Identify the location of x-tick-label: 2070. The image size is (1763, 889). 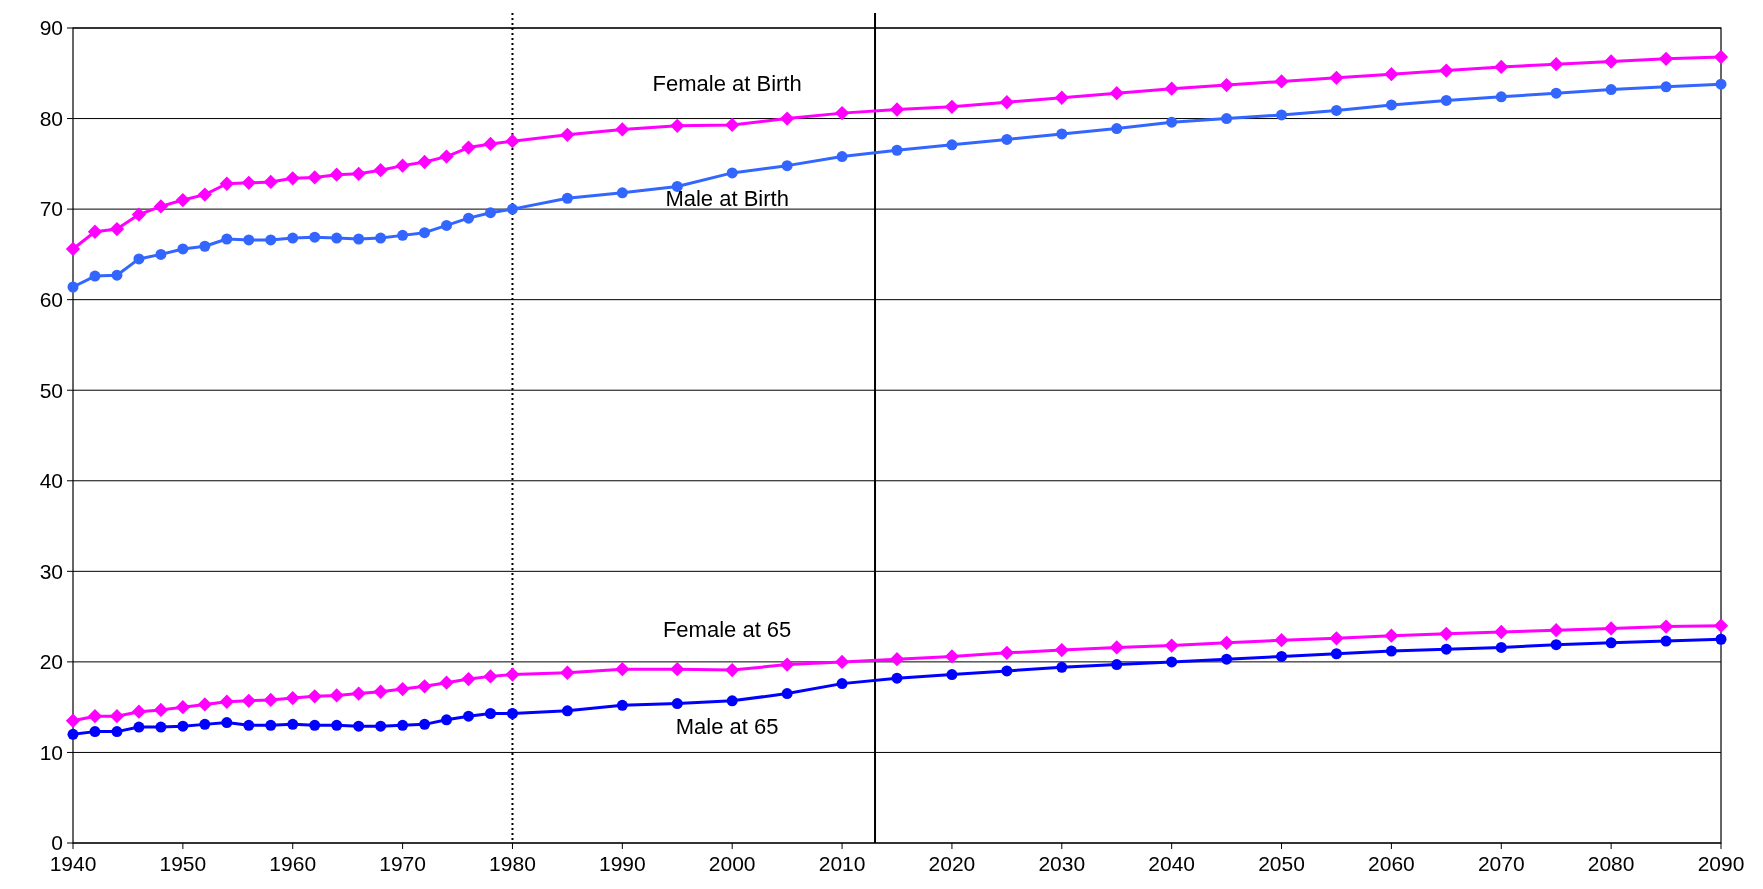
(1501, 863).